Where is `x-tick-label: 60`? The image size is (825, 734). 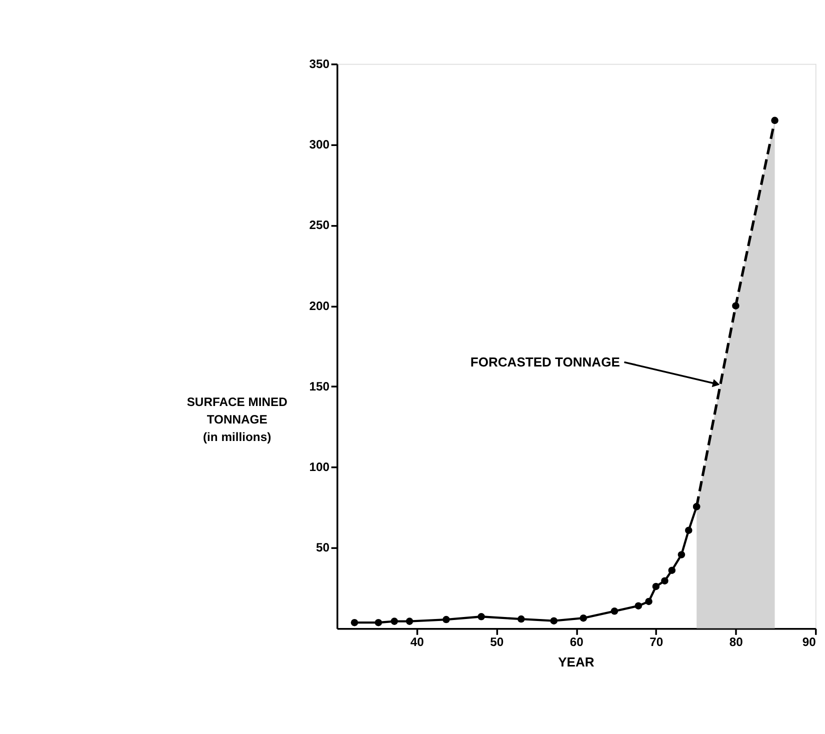 x-tick-label: 60 is located at coordinates (577, 642).